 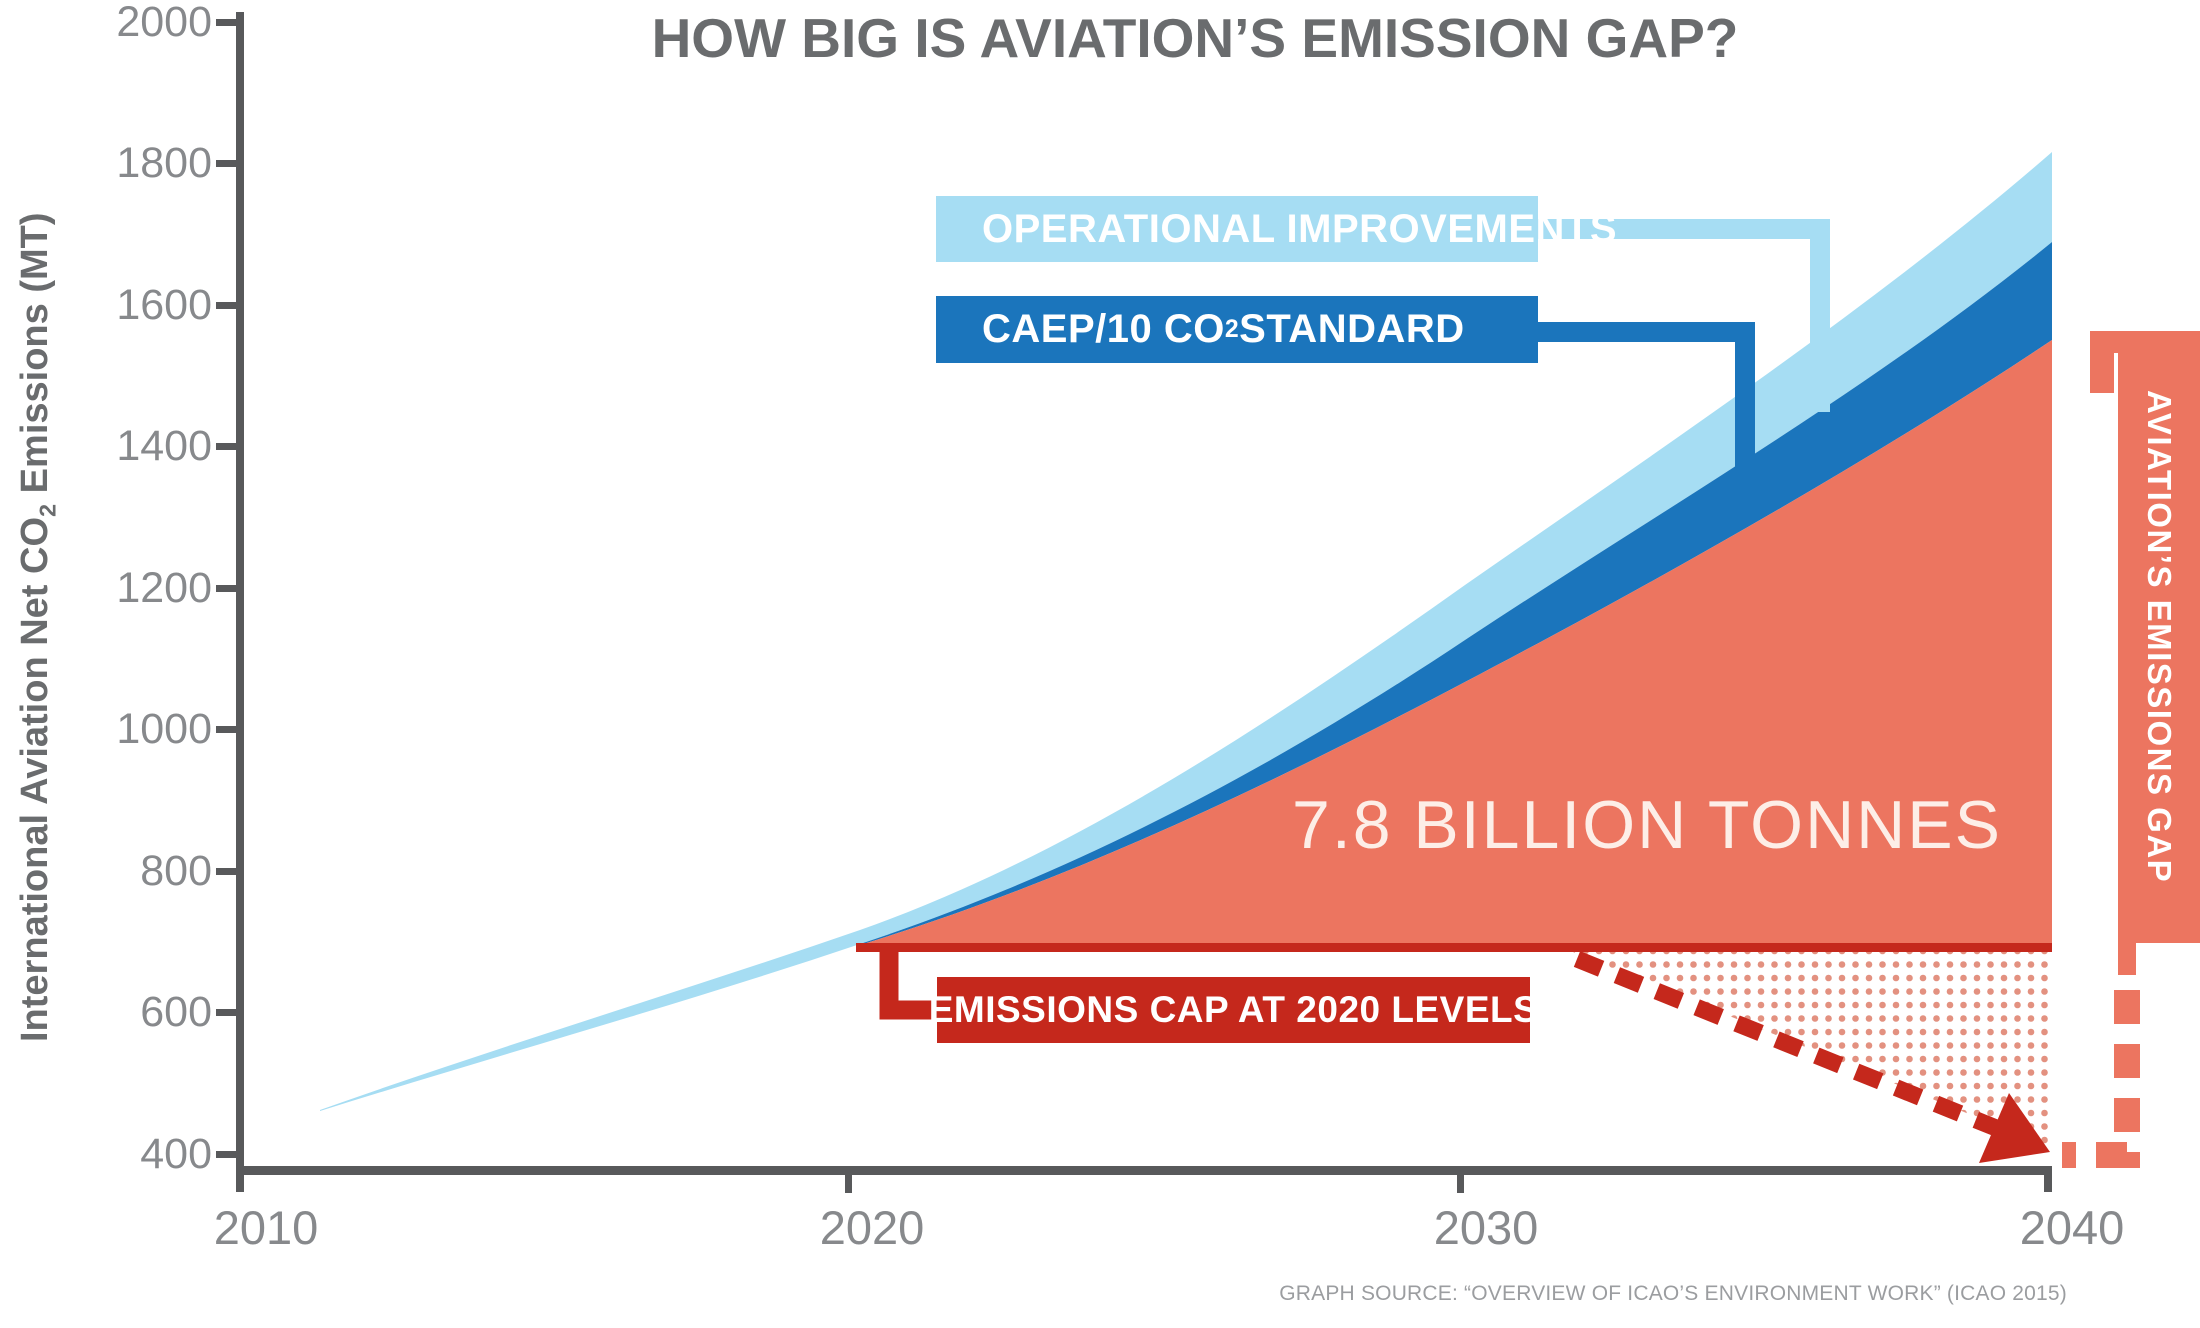 What do you see at coordinates (164, 305) in the screenshot?
I see `y-tick-1600: 1600` at bounding box center [164, 305].